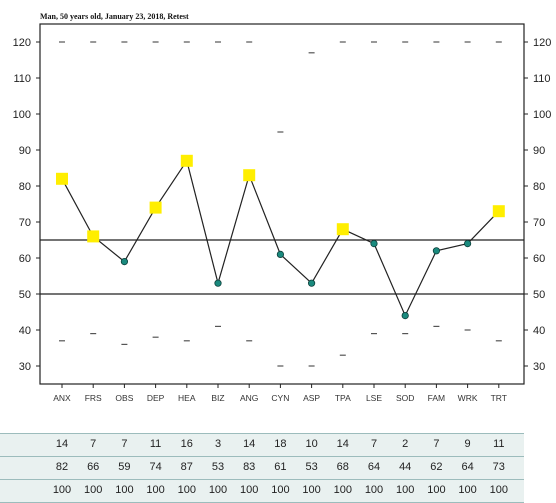  Describe the element at coordinates (280, 398) in the screenshot. I see `x-tick-label-cyn: CYN` at that location.